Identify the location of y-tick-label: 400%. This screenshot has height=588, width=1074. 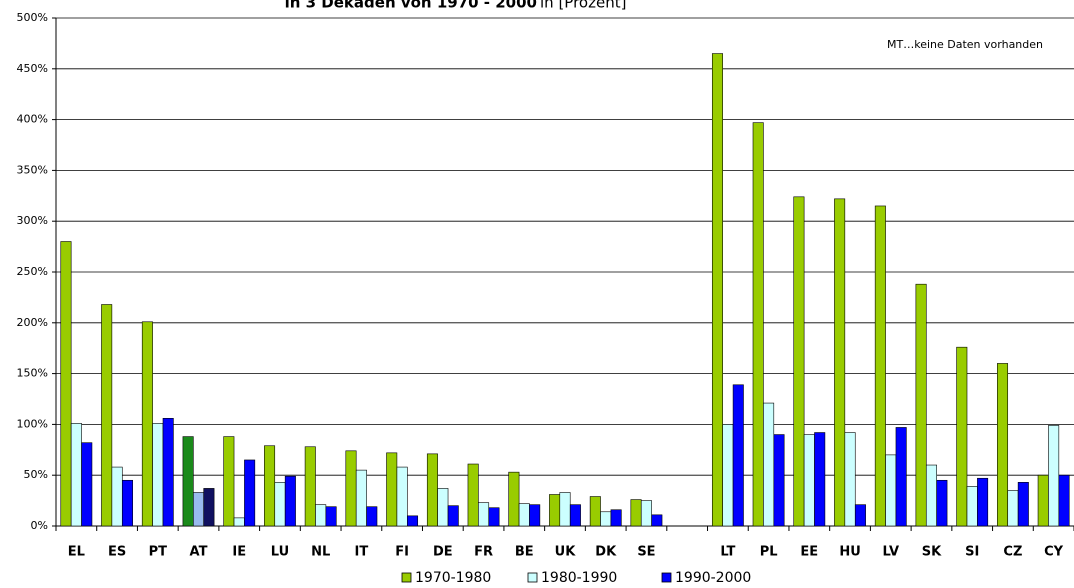
(32, 119).